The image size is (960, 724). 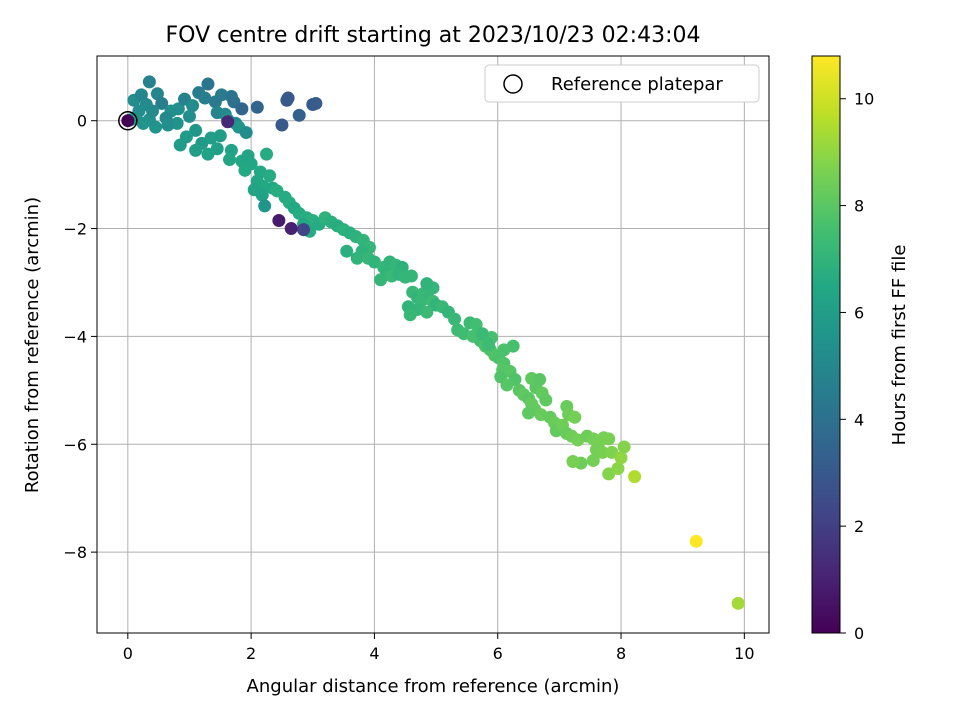 I want to click on colorbar-ticks: 0 2 4 6 8 10, so click(x=857, y=366).